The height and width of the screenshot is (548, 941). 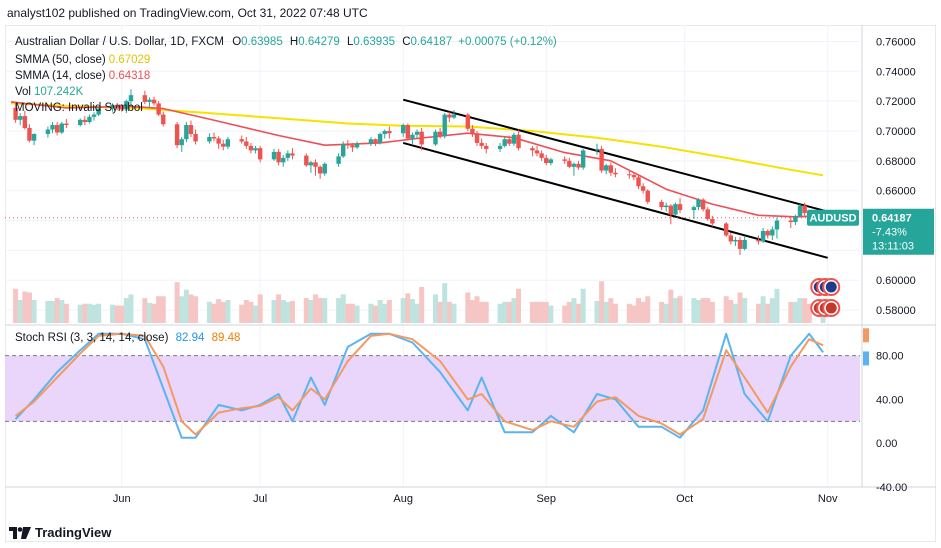 I want to click on price-tag-value: 0.64187, so click(x=892, y=219).